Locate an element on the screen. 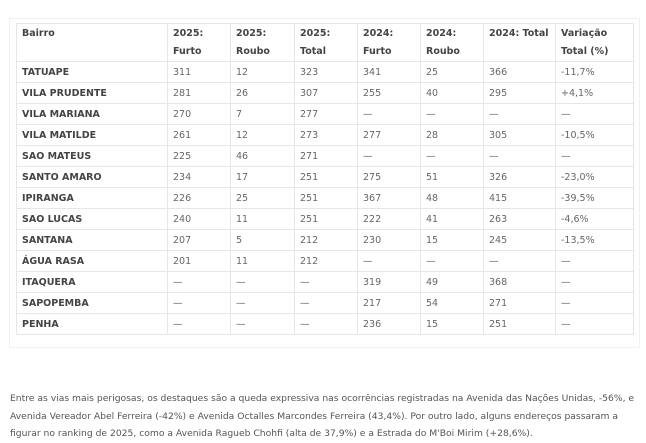 This screenshot has height=443, width=646. table-row: SAO LUCAS 240 11 251 222 41 263 -4,6% is located at coordinates (325, 219).